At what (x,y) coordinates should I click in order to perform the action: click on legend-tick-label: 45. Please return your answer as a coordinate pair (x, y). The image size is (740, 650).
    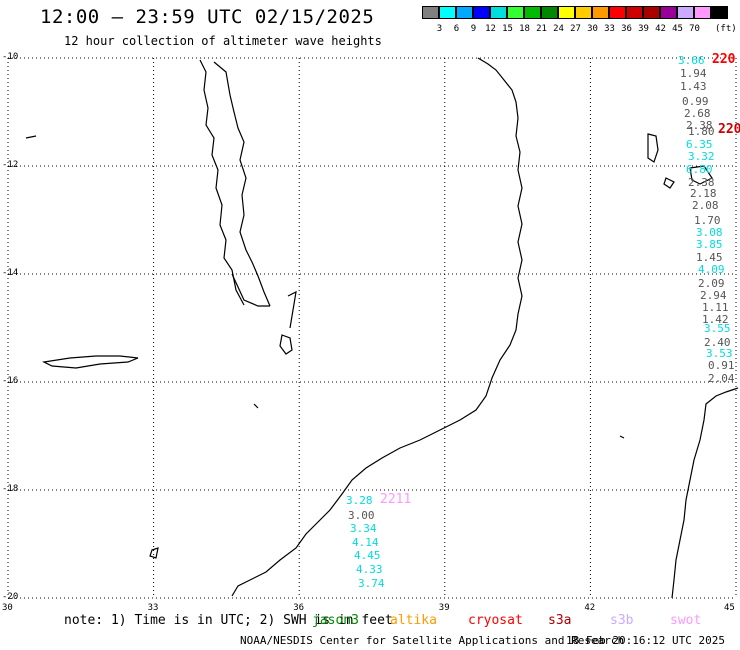
    Looking at the image, I should click on (677, 29).